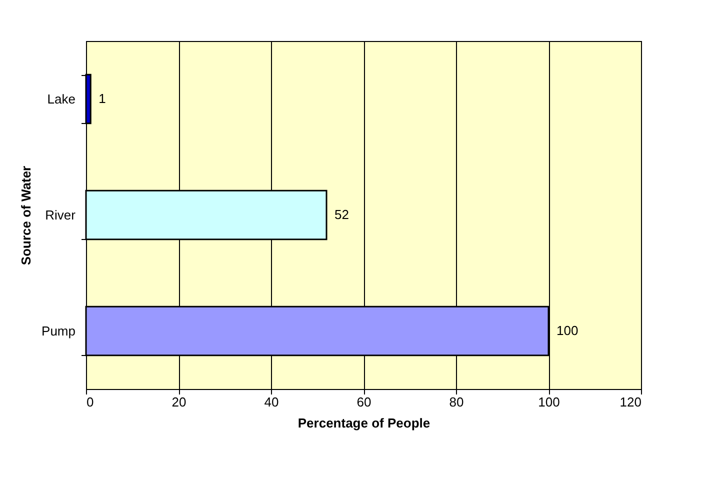  I want to click on x-tick-label: 20, so click(179, 402).